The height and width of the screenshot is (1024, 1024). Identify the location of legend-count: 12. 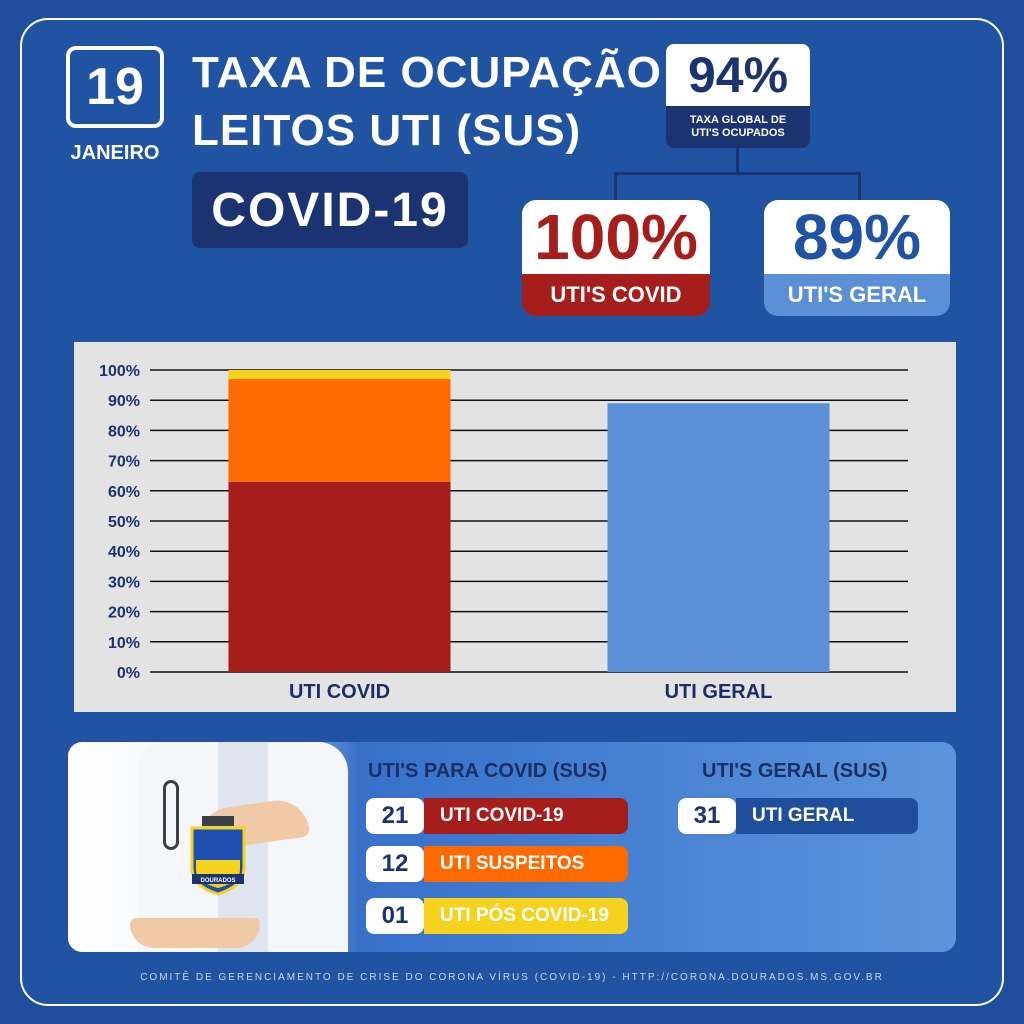
(395, 864).